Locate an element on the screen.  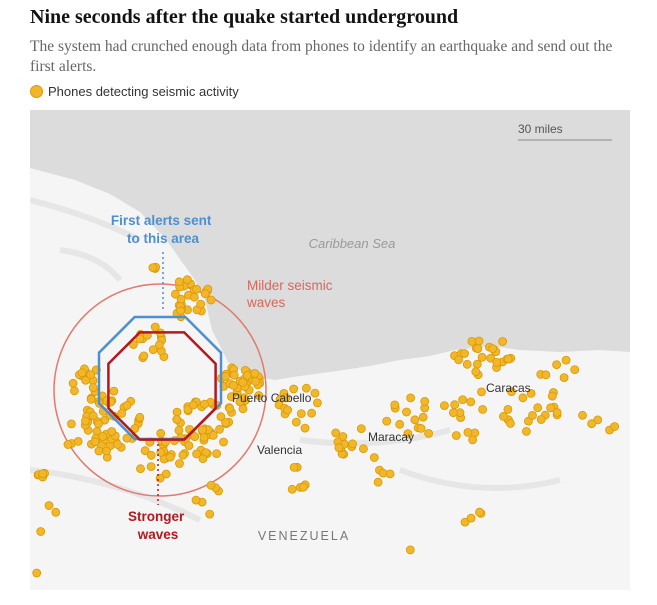
annotation-line: Stronger is located at coordinates (156, 516).